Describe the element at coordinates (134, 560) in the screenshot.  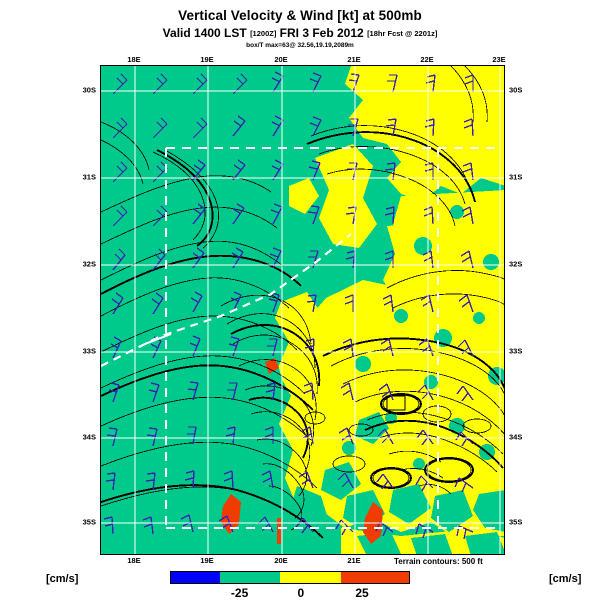
I see `x-tick-bottom-0: 18E` at that location.